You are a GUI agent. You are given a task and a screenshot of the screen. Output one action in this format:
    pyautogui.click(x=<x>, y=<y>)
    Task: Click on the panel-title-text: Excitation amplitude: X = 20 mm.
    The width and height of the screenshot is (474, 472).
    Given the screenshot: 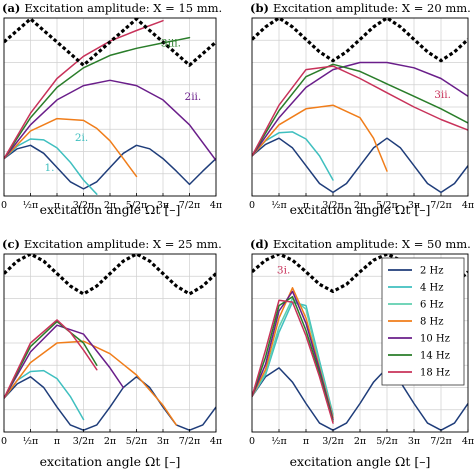 What is the action you would take?
    pyautogui.click(x=372, y=8)
    